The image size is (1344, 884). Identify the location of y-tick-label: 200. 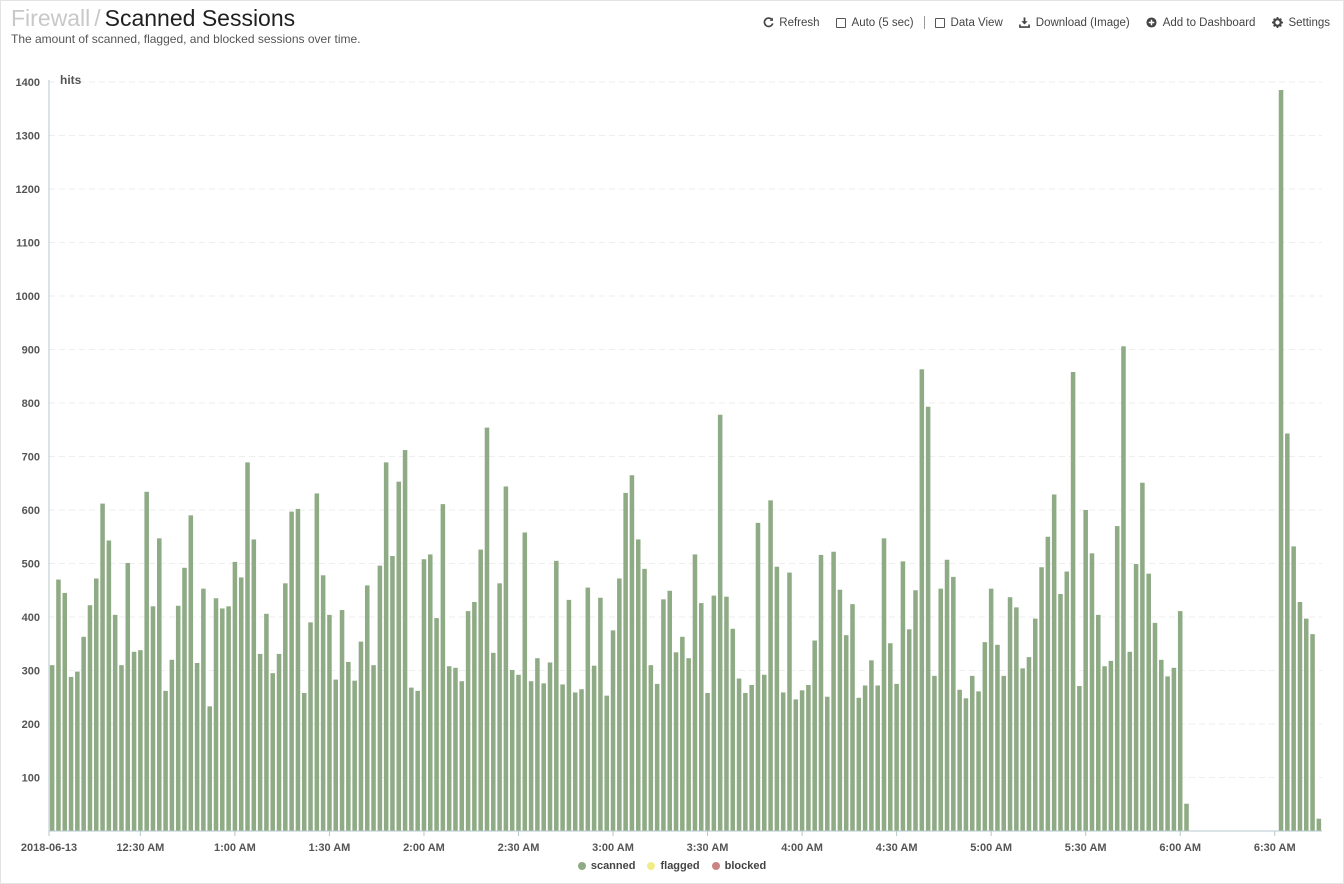
(31, 725).